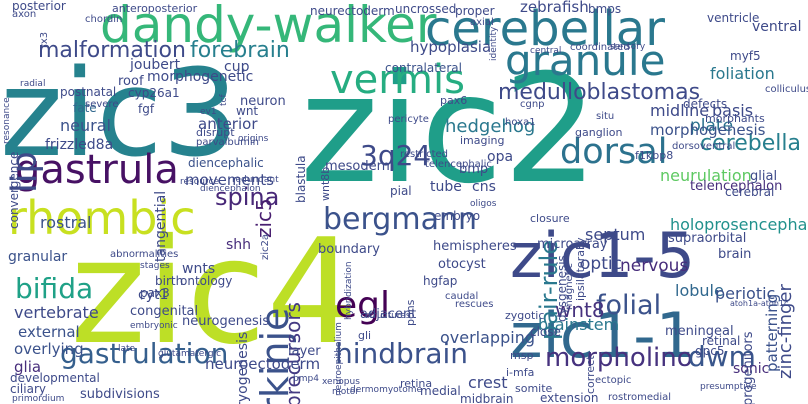  I want to click on word-septum: septum, so click(615, 234).